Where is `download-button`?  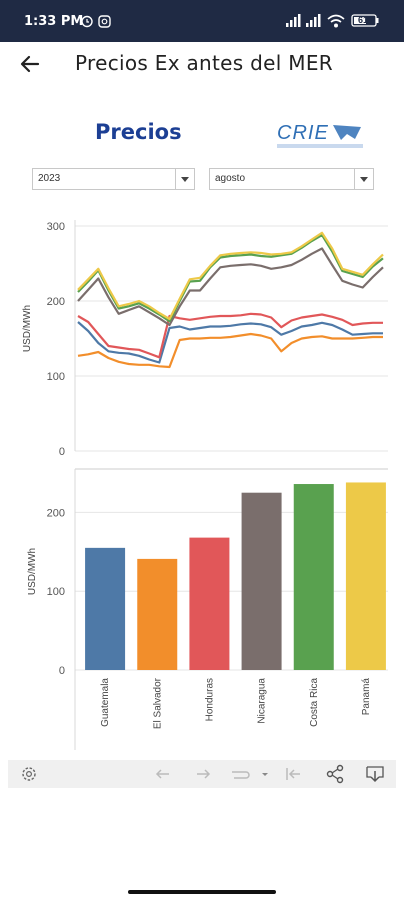 download-button is located at coordinates (375, 774).